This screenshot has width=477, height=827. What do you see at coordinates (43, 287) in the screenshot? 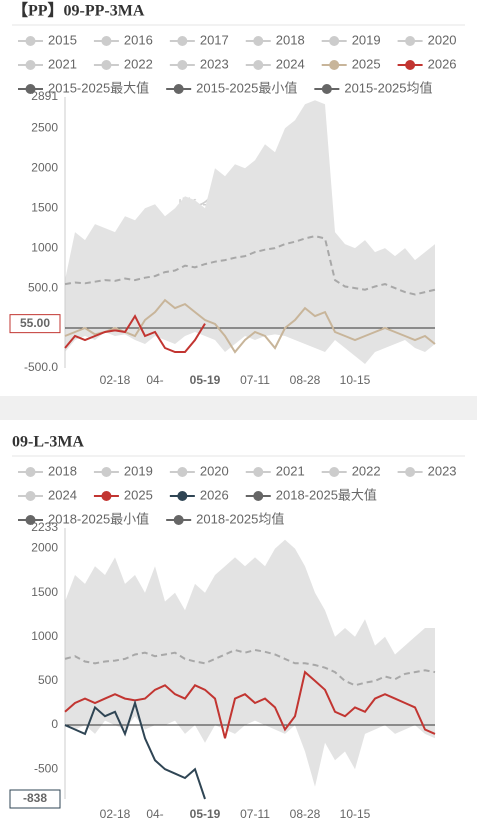
I see `y-tick-label: 500.0` at bounding box center [43, 287].